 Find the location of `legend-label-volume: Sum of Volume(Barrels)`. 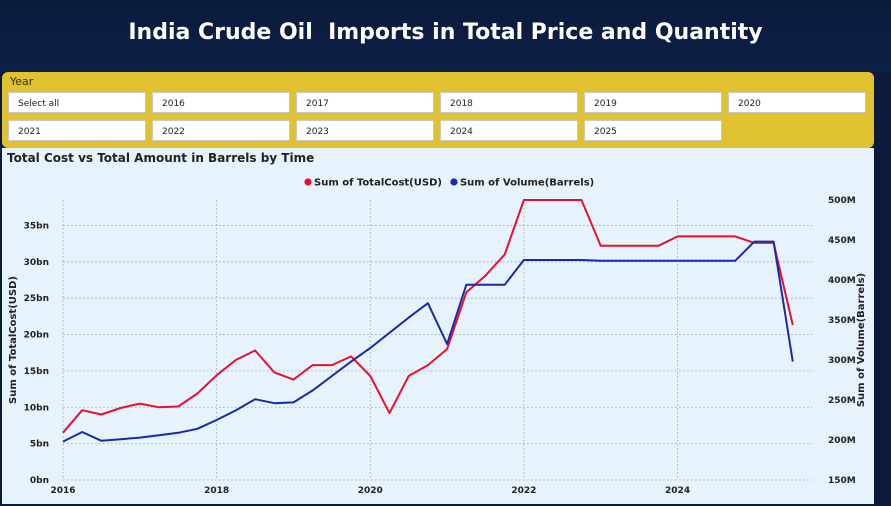

legend-label-volume: Sum of Volume(Barrels) is located at coordinates (527, 183).